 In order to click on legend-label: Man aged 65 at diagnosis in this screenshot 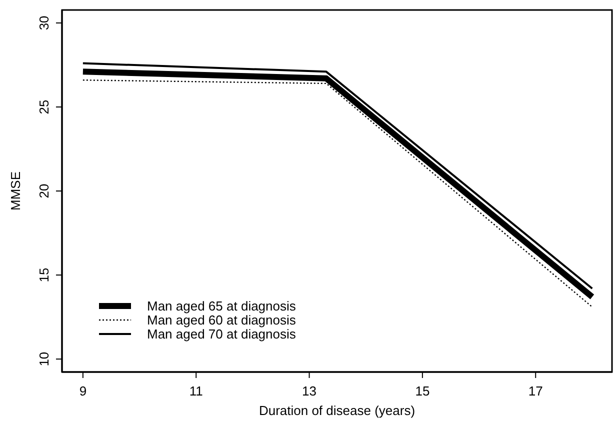, I will do `click(221, 306)`.